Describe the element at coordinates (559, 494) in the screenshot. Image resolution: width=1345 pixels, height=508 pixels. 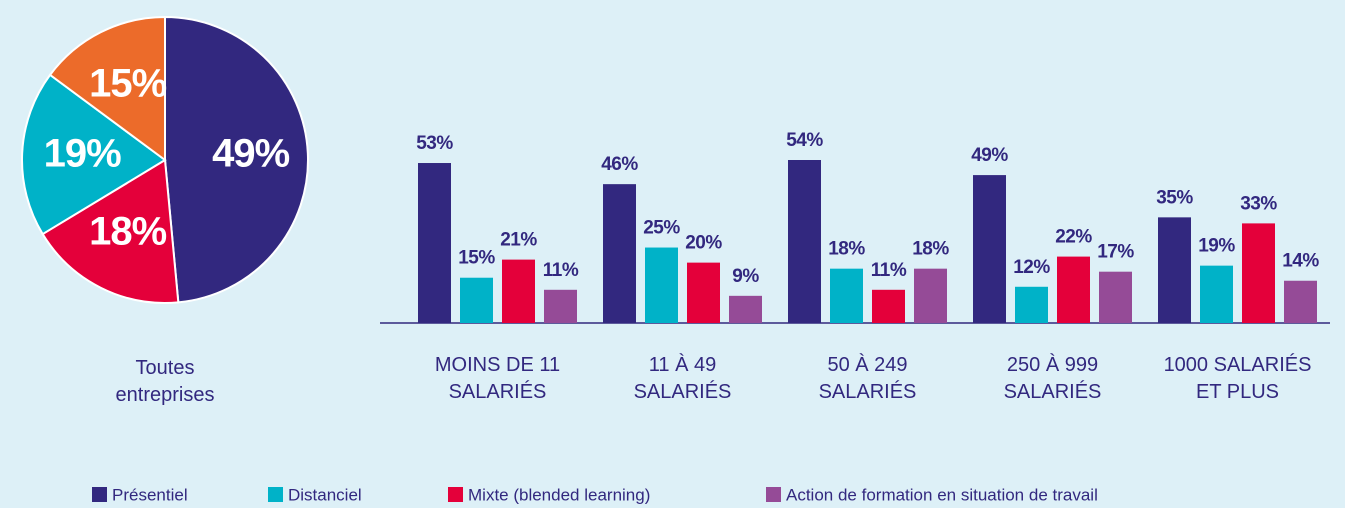
I see `legend-label: Mixte (blended learning)` at that location.